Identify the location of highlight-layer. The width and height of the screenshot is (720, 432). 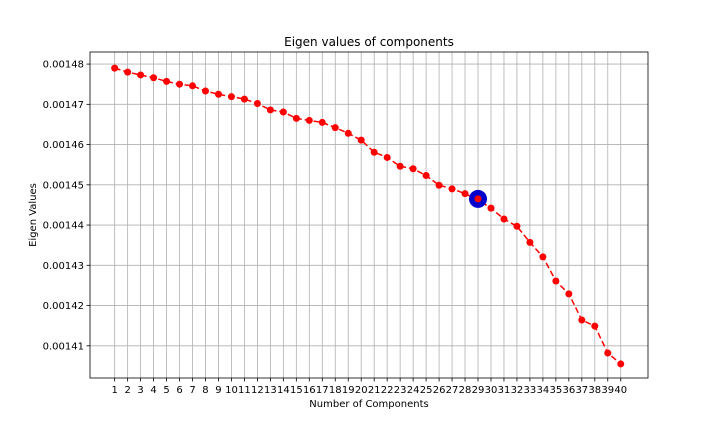
(478, 198).